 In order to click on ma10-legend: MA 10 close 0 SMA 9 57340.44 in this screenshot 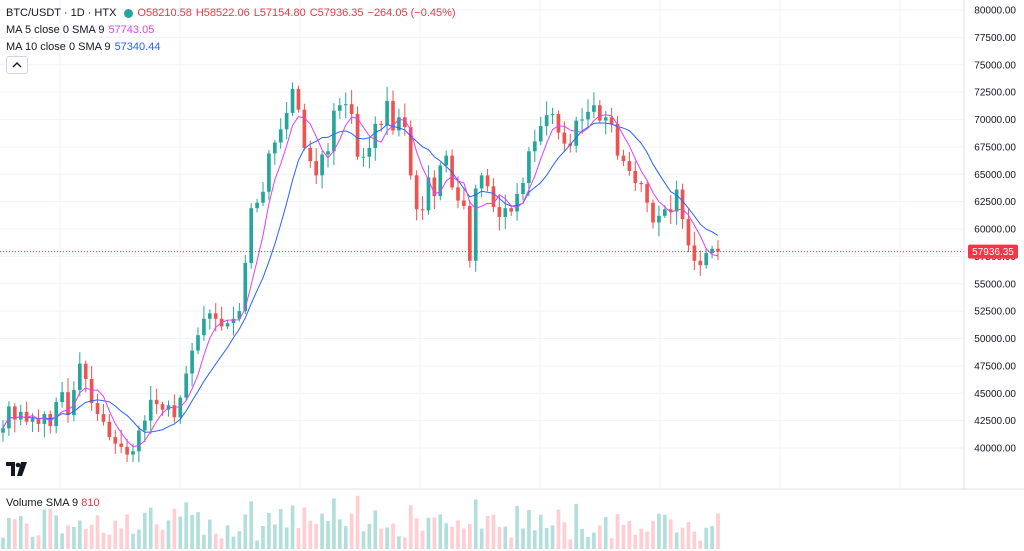, I will do `click(85, 47)`.